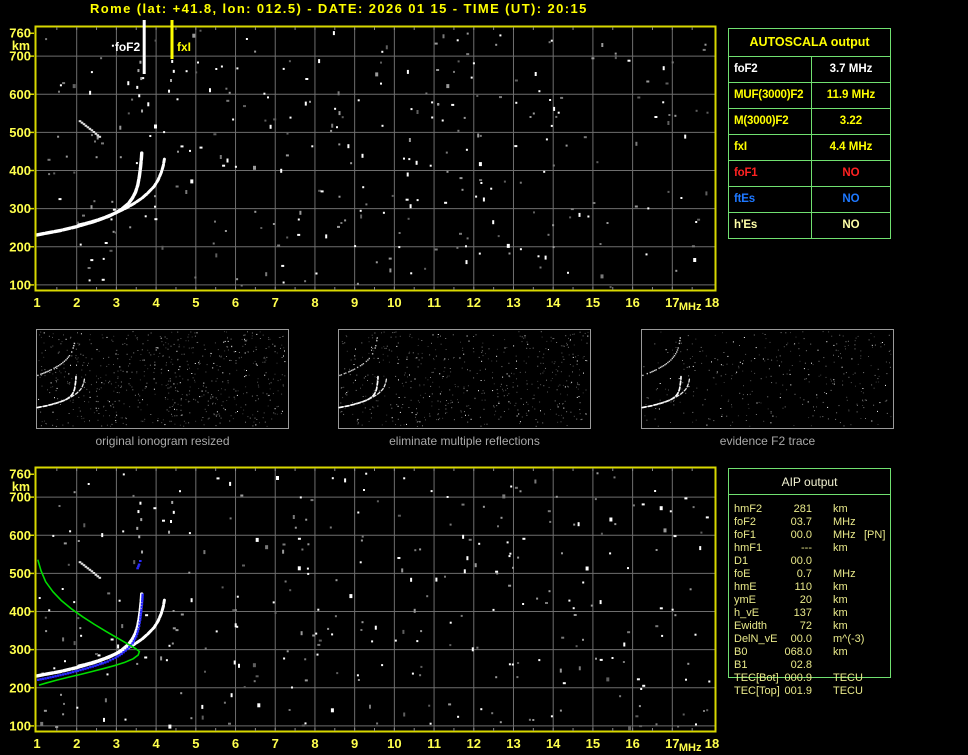 This screenshot has height=755, width=968. Describe the element at coordinates (802, 509) in the screenshot. I see `aip-value: 281` at that location.